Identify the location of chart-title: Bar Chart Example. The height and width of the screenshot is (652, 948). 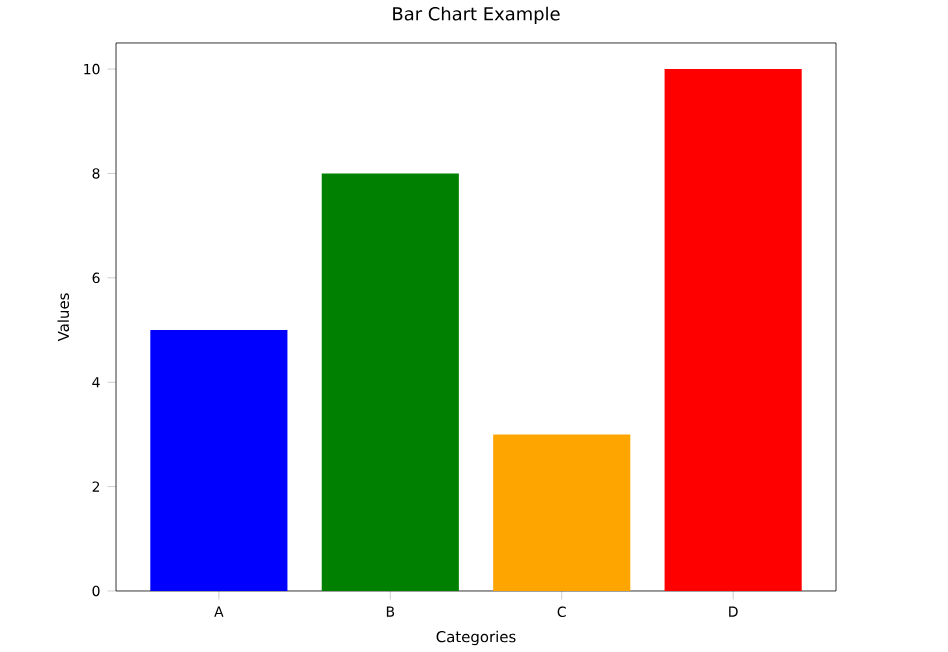
(476, 15).